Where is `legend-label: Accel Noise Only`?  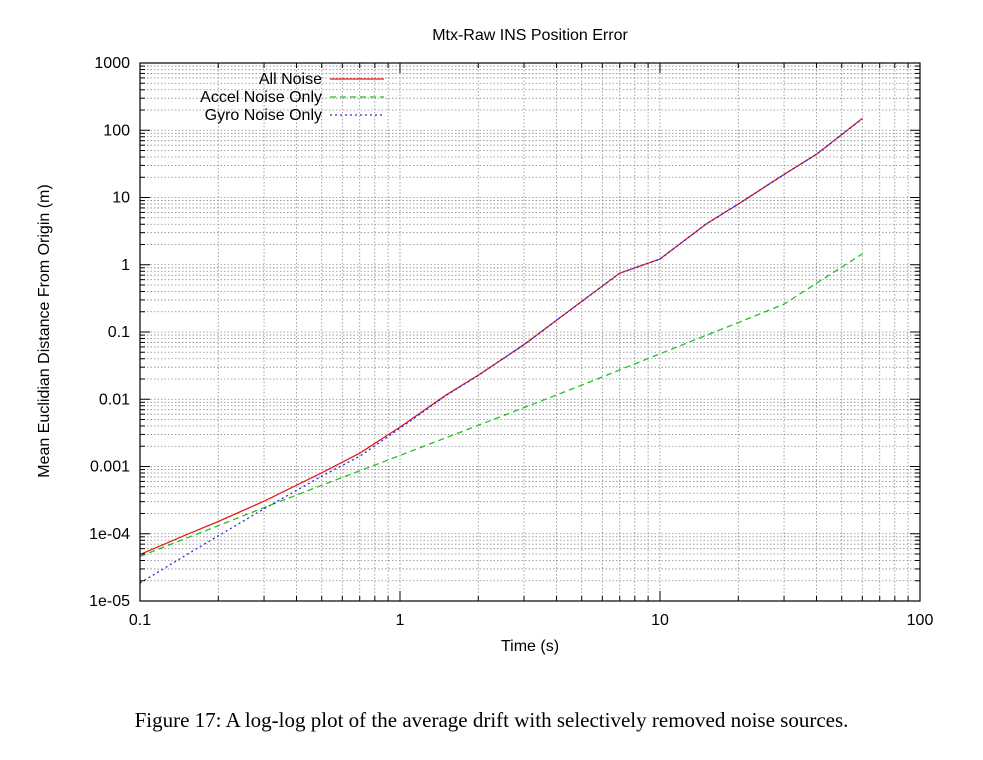 legend-label: Accel Noise Only is located at coordinates (261, 97).